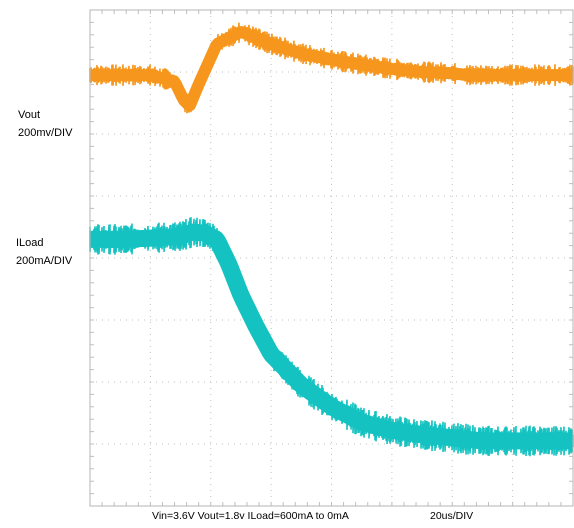 The width and height of the screenshot is (574, 528). What do you see at coordinates (250, 516) in the screenshot?
I see `test-conditions: Vin=3.6V Vout=1.8v ILoad=600mA to 0mA` at bounding box center [250, 516].